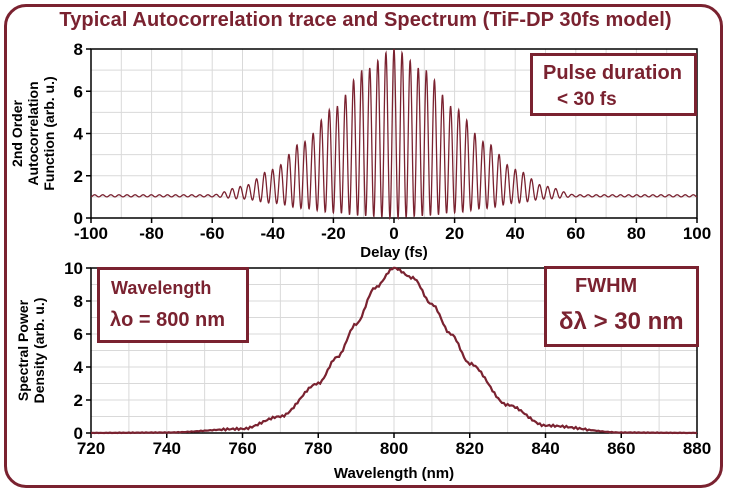  I want to click on pulse-duration-box: Pulse duration < 30 fs, so click(613, 84).